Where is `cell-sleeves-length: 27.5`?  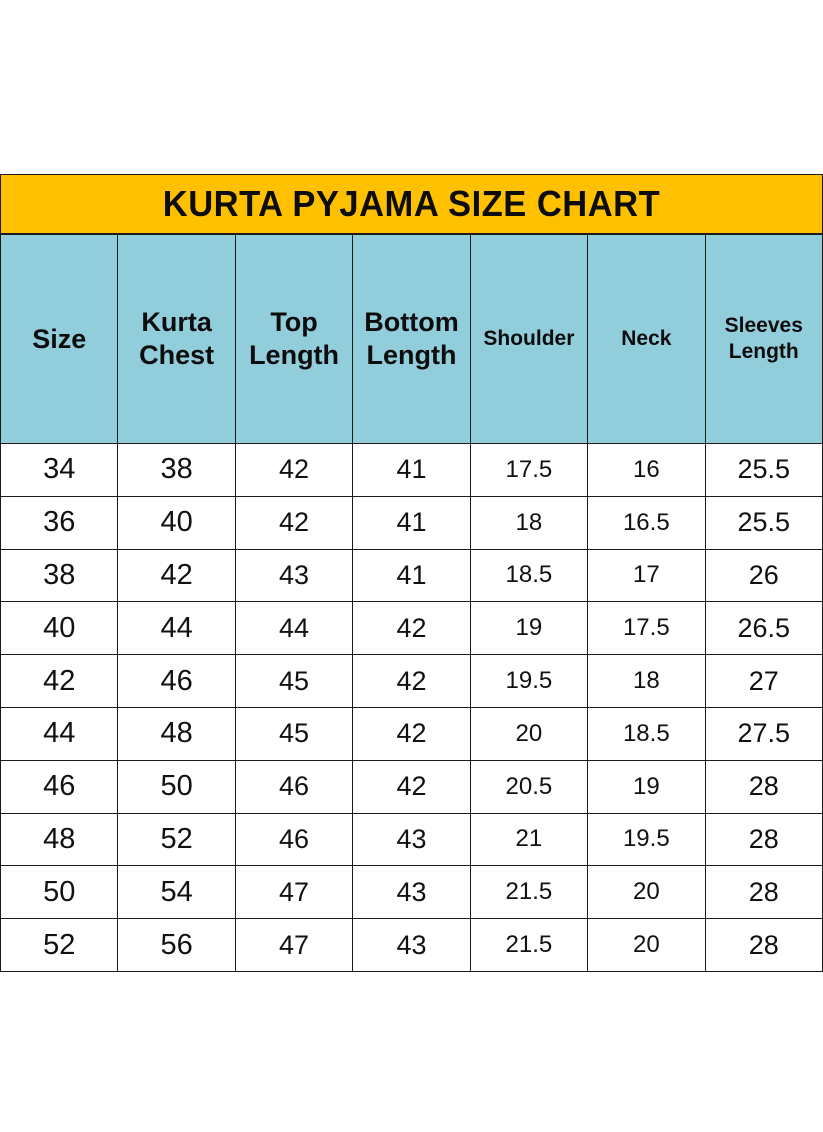 cell-sleeves-length: 27.5 is located at coordinates (763, 733).